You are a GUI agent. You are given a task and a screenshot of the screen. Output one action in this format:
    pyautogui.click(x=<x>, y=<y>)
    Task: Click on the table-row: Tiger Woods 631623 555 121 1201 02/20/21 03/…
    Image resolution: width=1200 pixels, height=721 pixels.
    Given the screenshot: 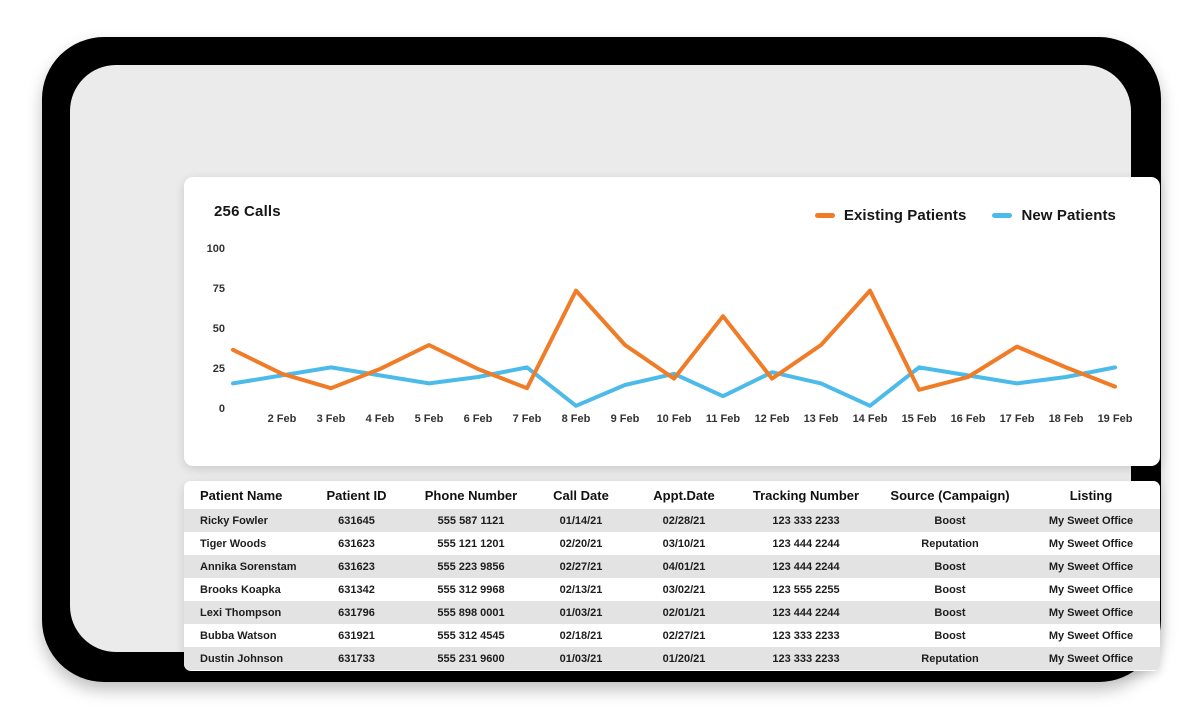 What is the action you would take?
    pyautogui.click(x=672, y=543)
    